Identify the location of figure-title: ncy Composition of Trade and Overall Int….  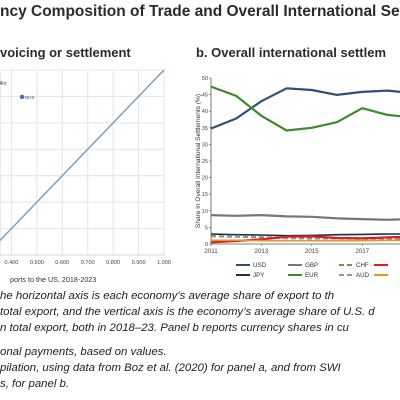
(200, 11).